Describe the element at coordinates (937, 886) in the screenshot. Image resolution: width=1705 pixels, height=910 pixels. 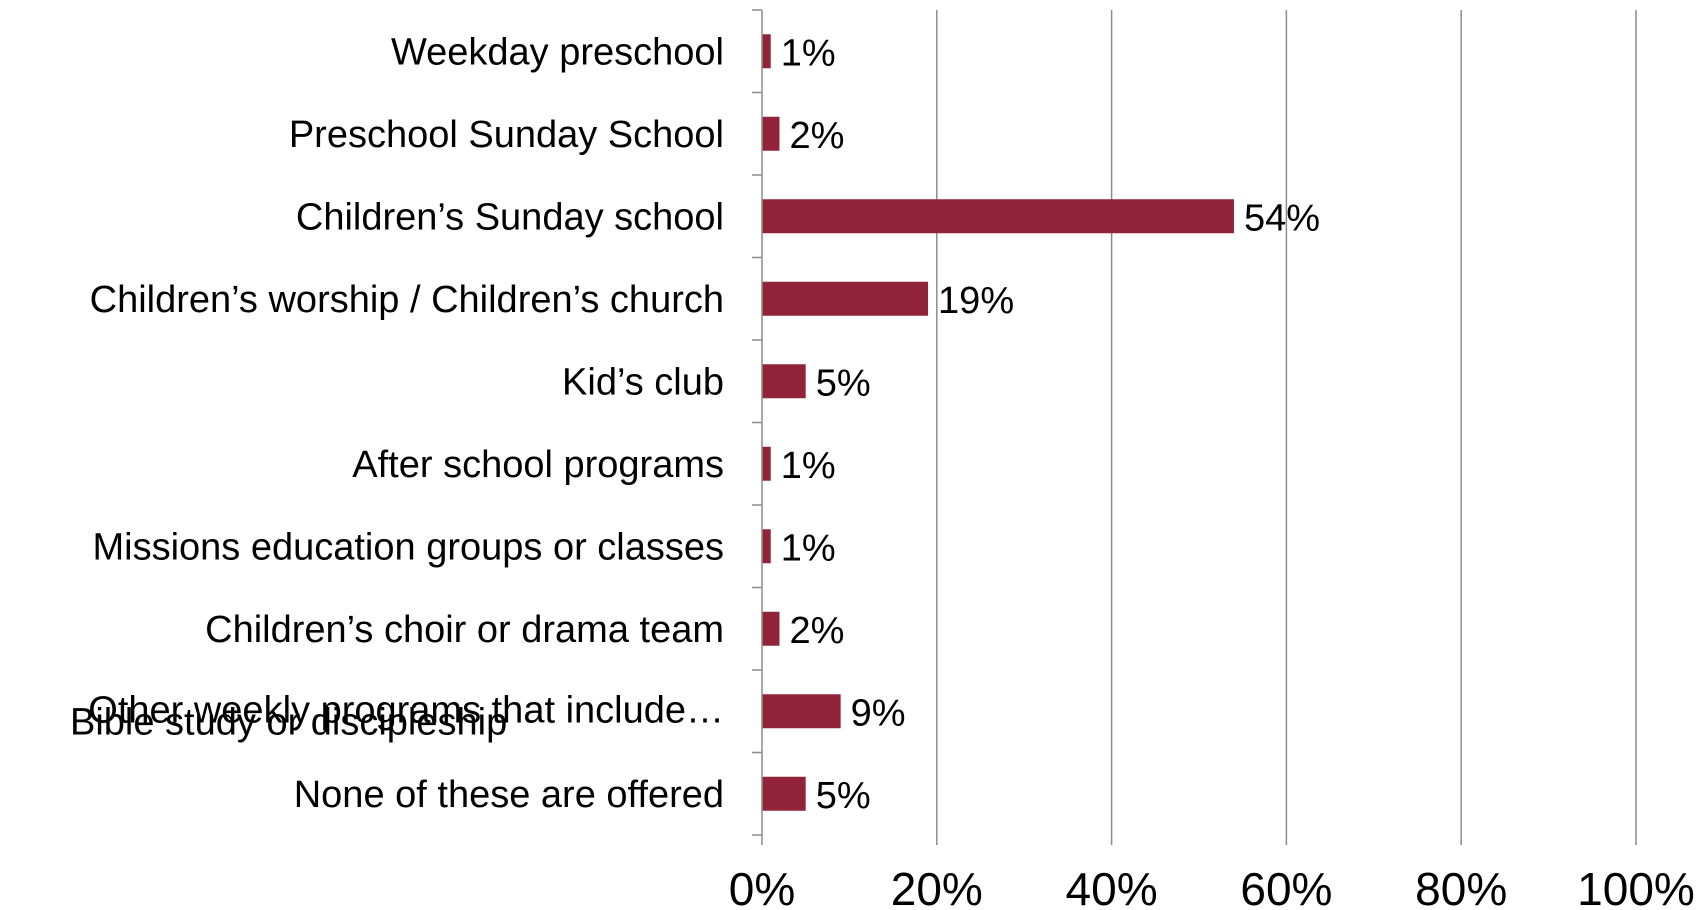
I see `x-tick-label: 20%` at that location.